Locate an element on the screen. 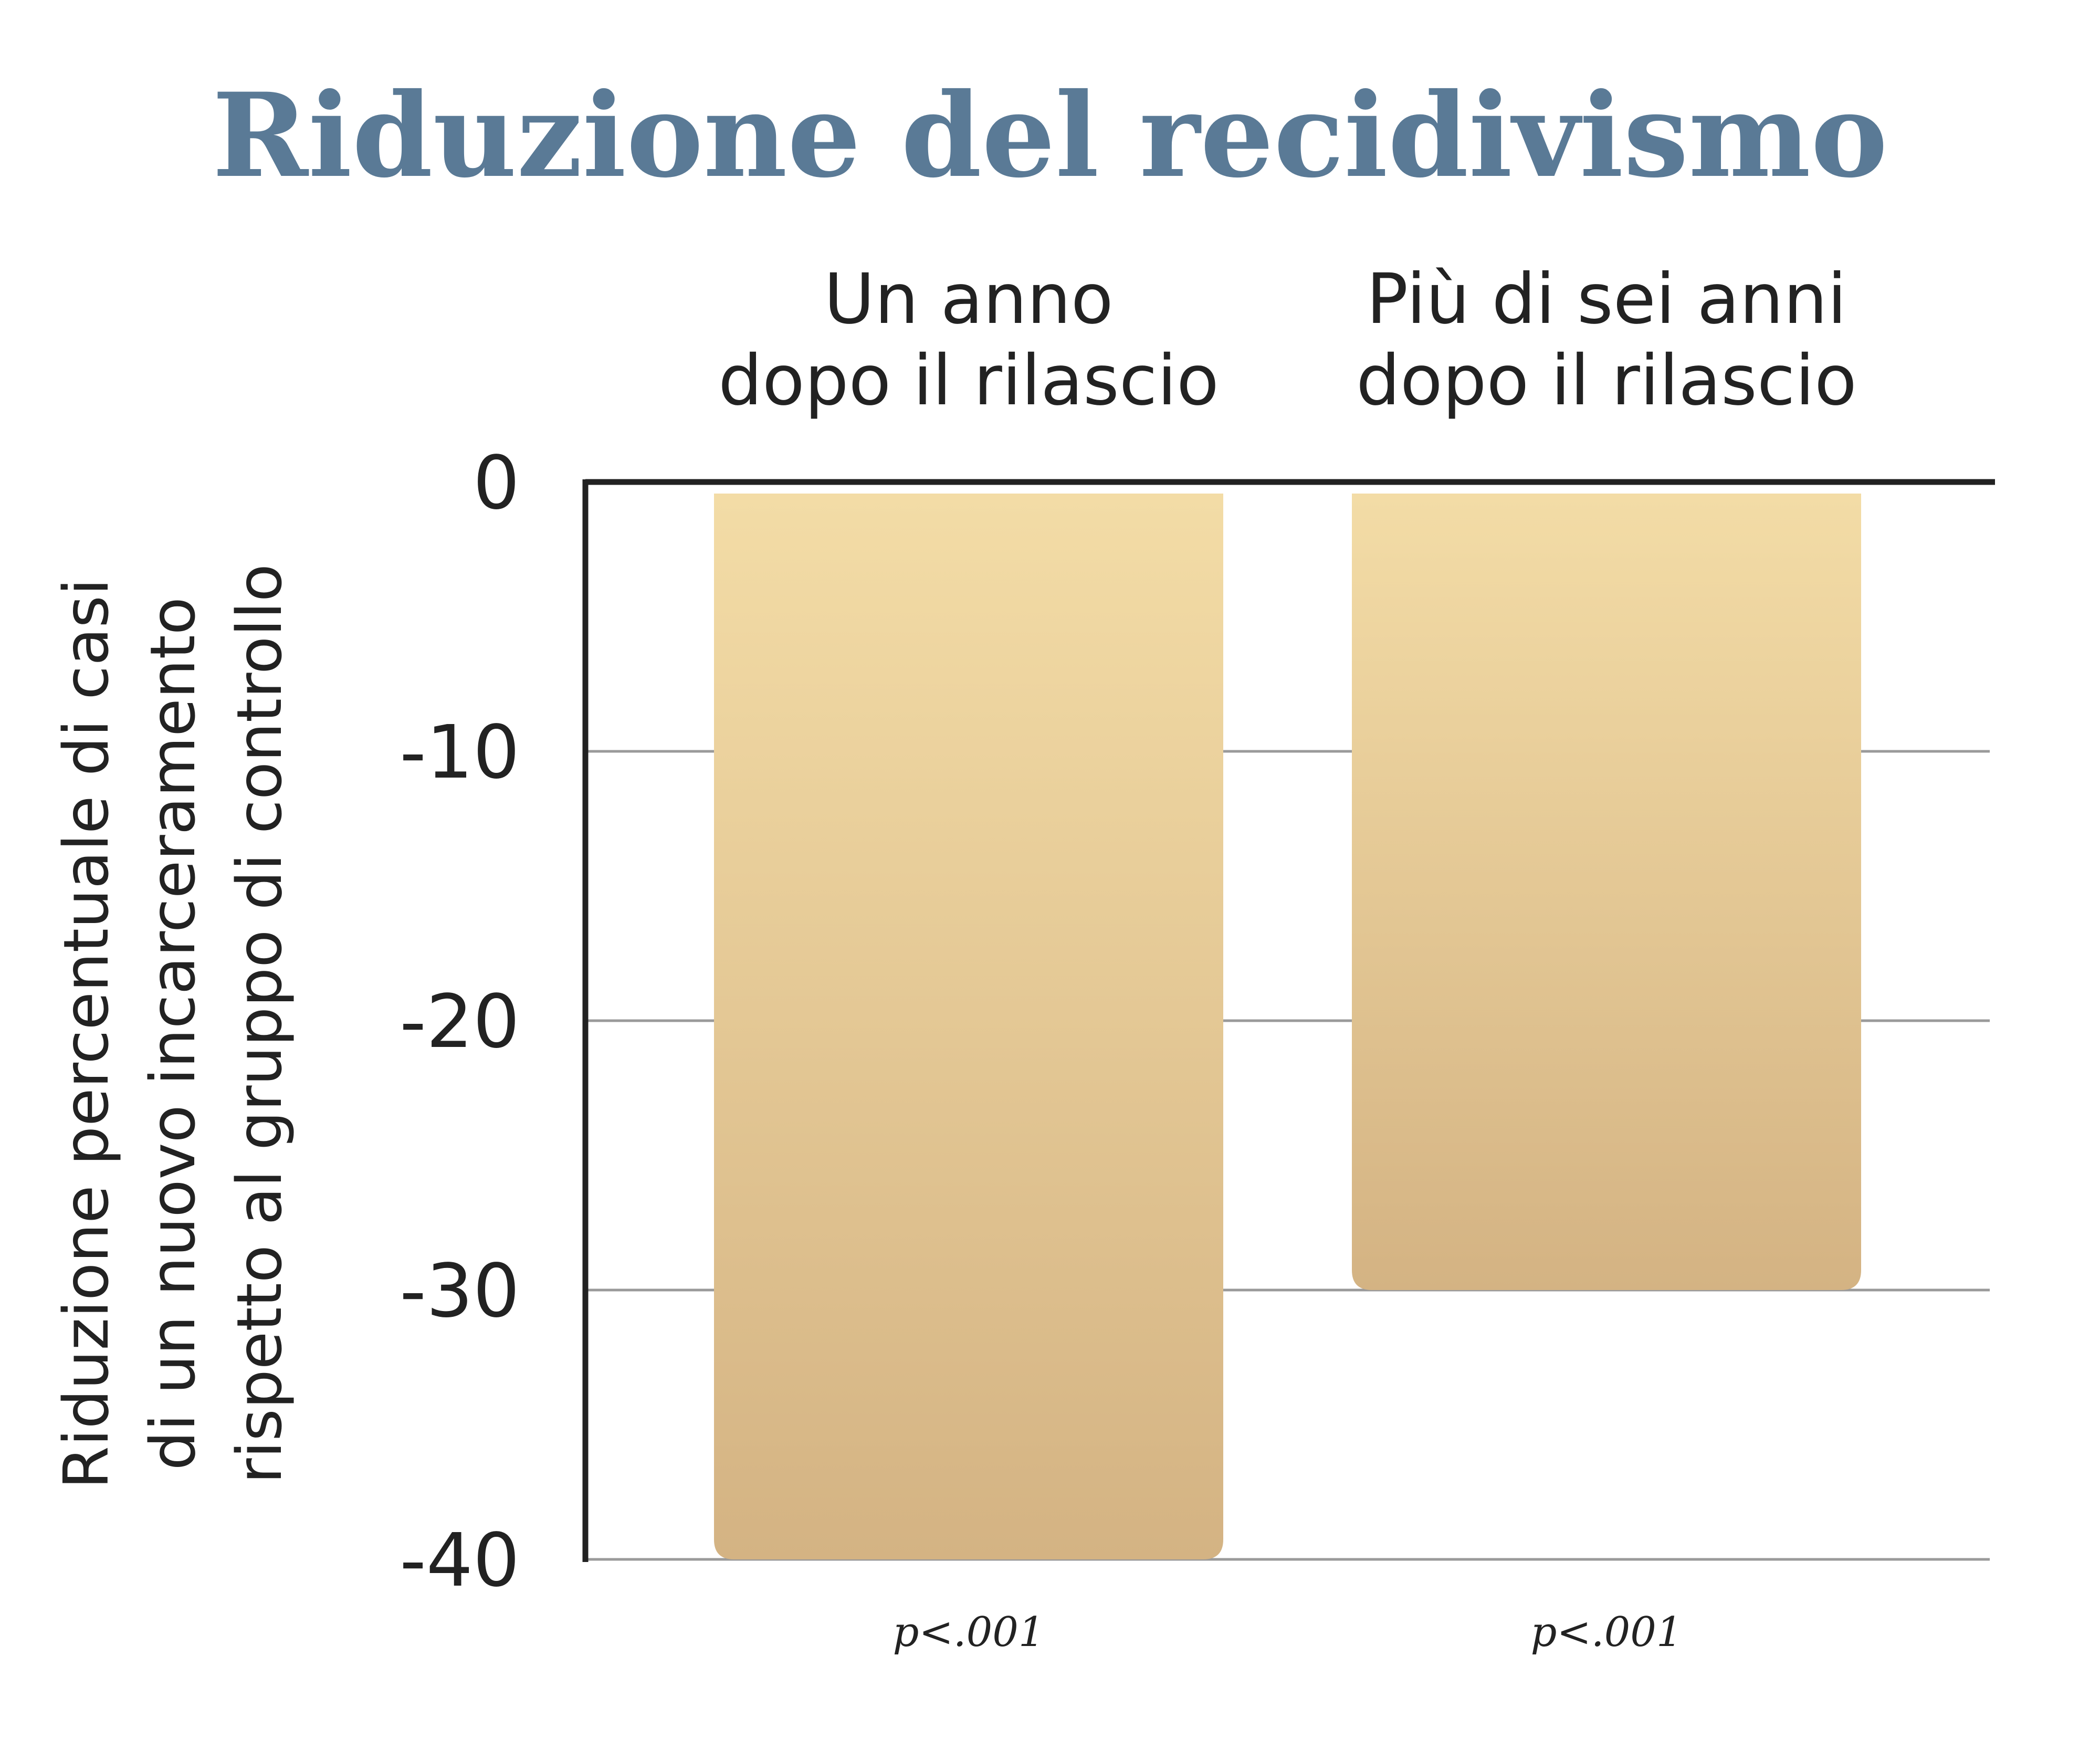 Image resolution: width=2100 pixels, height=1761 pixels. category-label: Più di sei anni dopo il rilascio is located at coordinates (1606, 340).